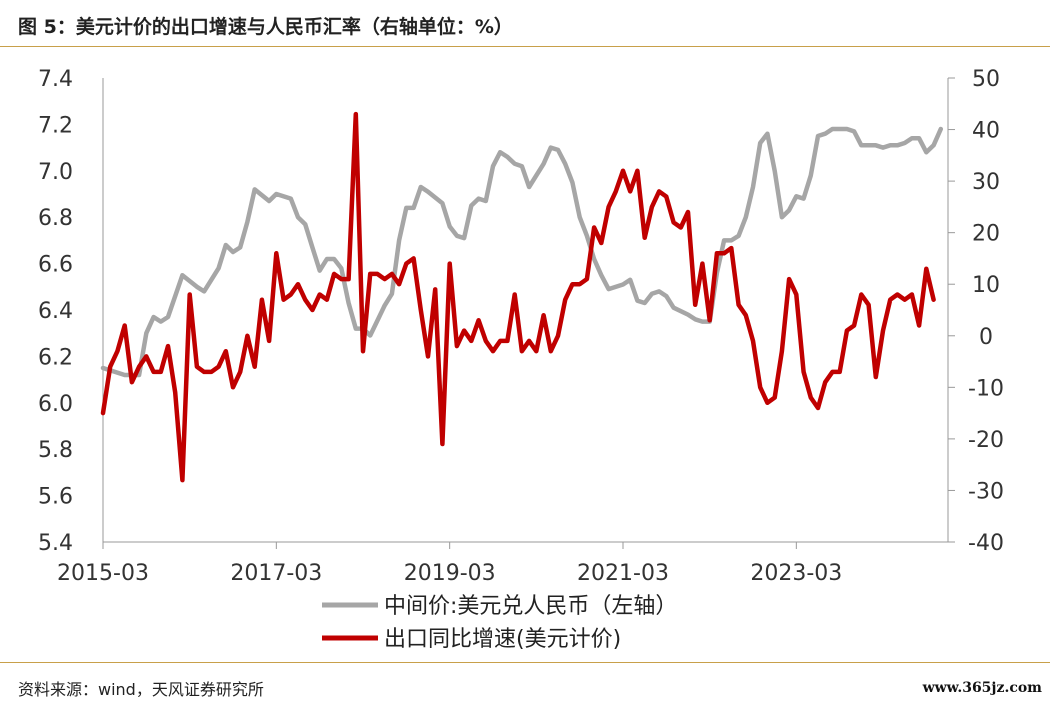 The width and height of the screenshot is (1050, 706). What do you see at coordinates (276, 573) in the screenshot?
I see `x-tick-label: 2017-03` at bounding box center [276, 573].